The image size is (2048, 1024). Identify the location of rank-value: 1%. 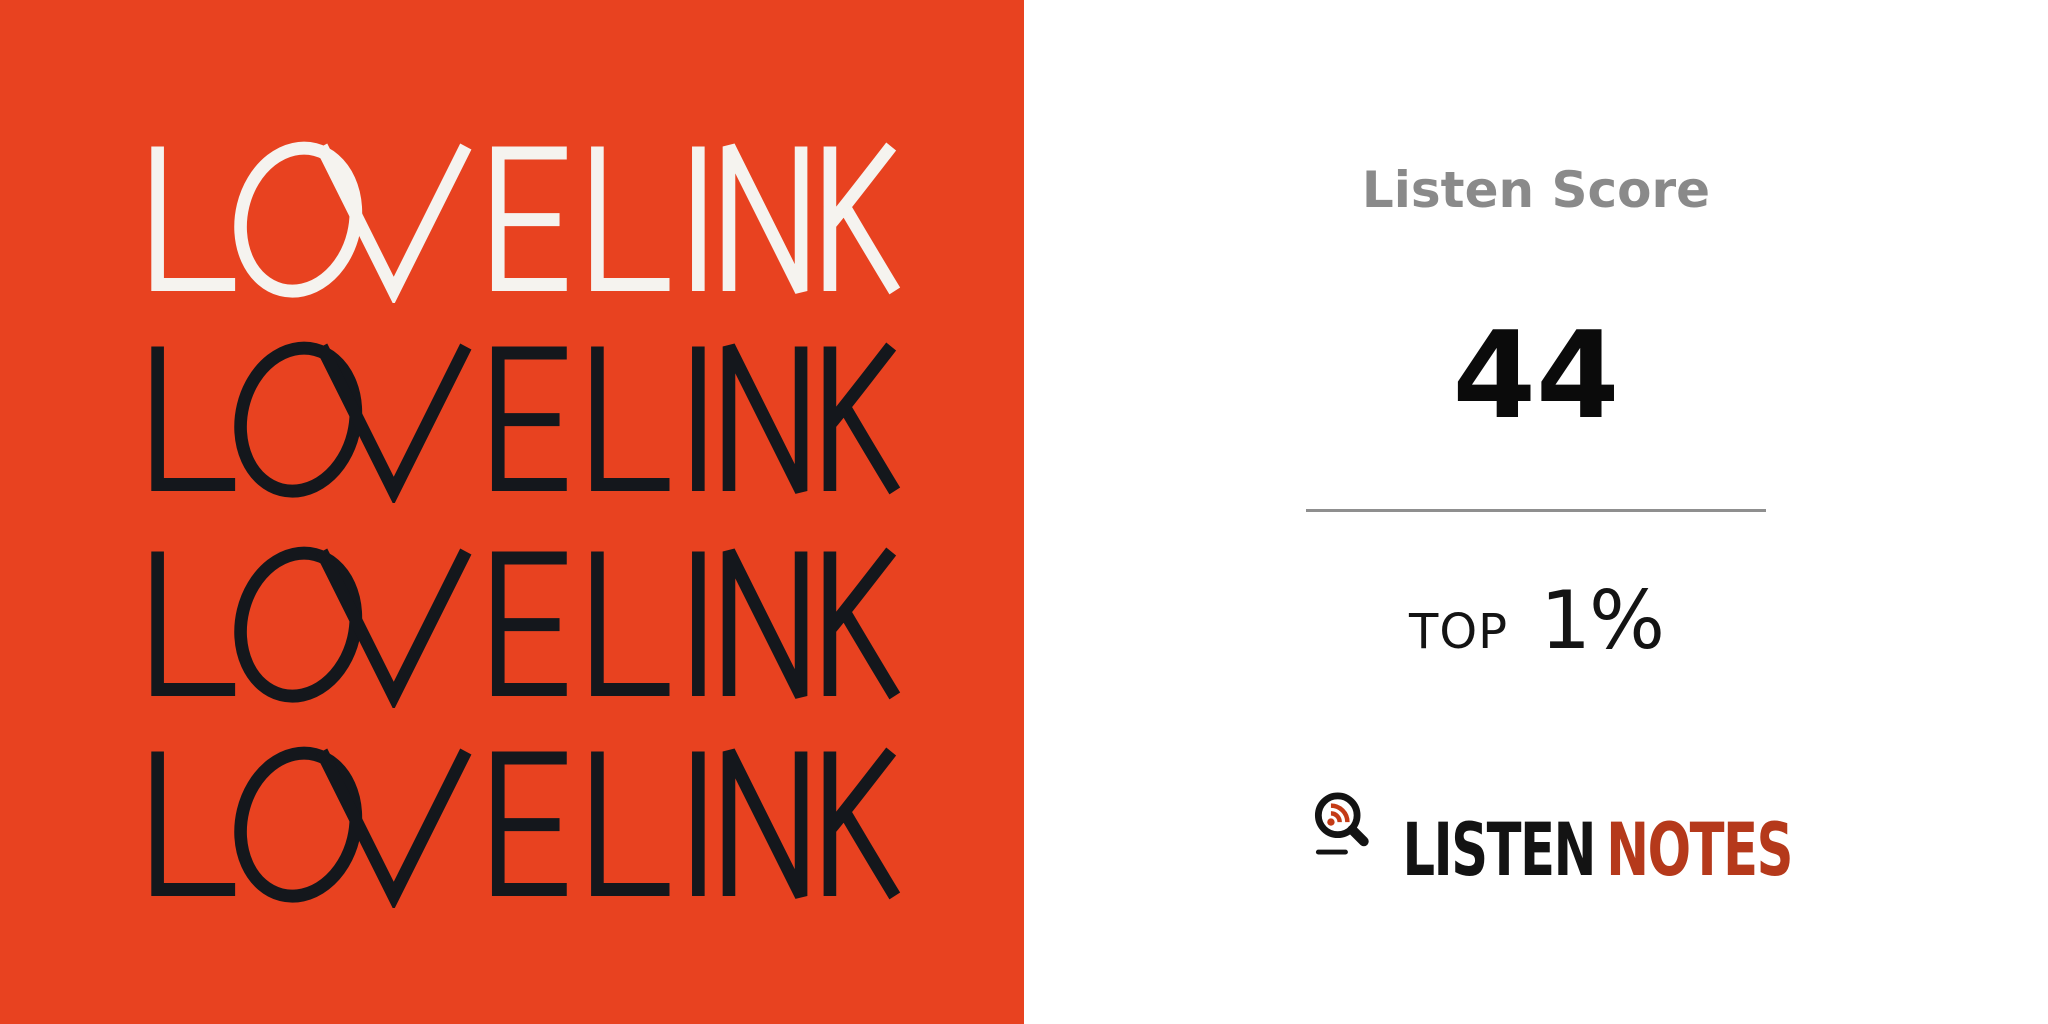
(1602, 620).